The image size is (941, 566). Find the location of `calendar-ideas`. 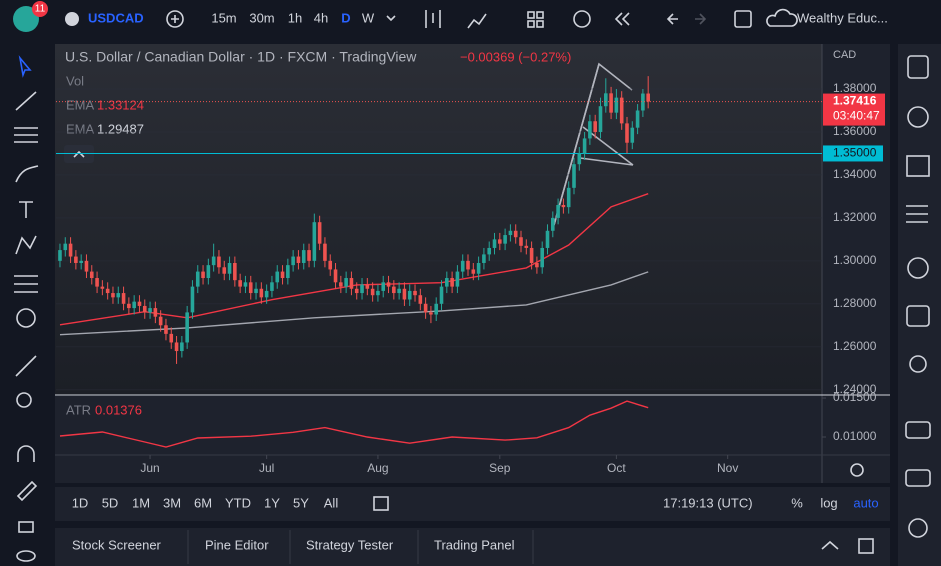

calendar-ideas is located at coordinates (918, 268).